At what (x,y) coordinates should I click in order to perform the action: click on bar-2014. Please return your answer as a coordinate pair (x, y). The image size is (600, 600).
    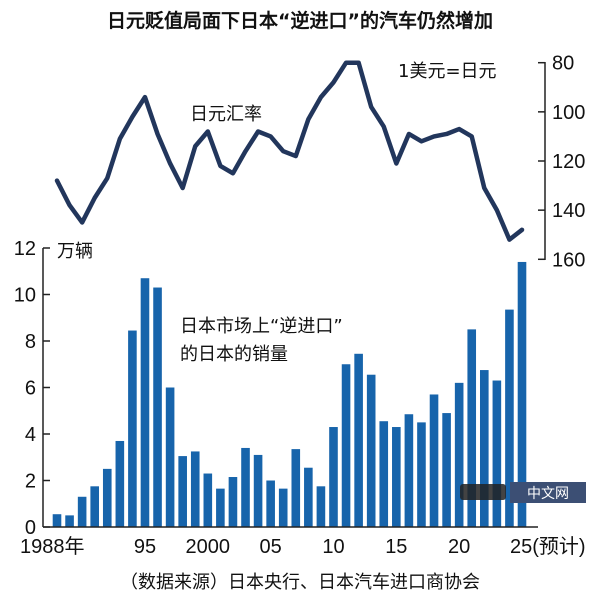
    Looking at the image, I should click on (384, 474).